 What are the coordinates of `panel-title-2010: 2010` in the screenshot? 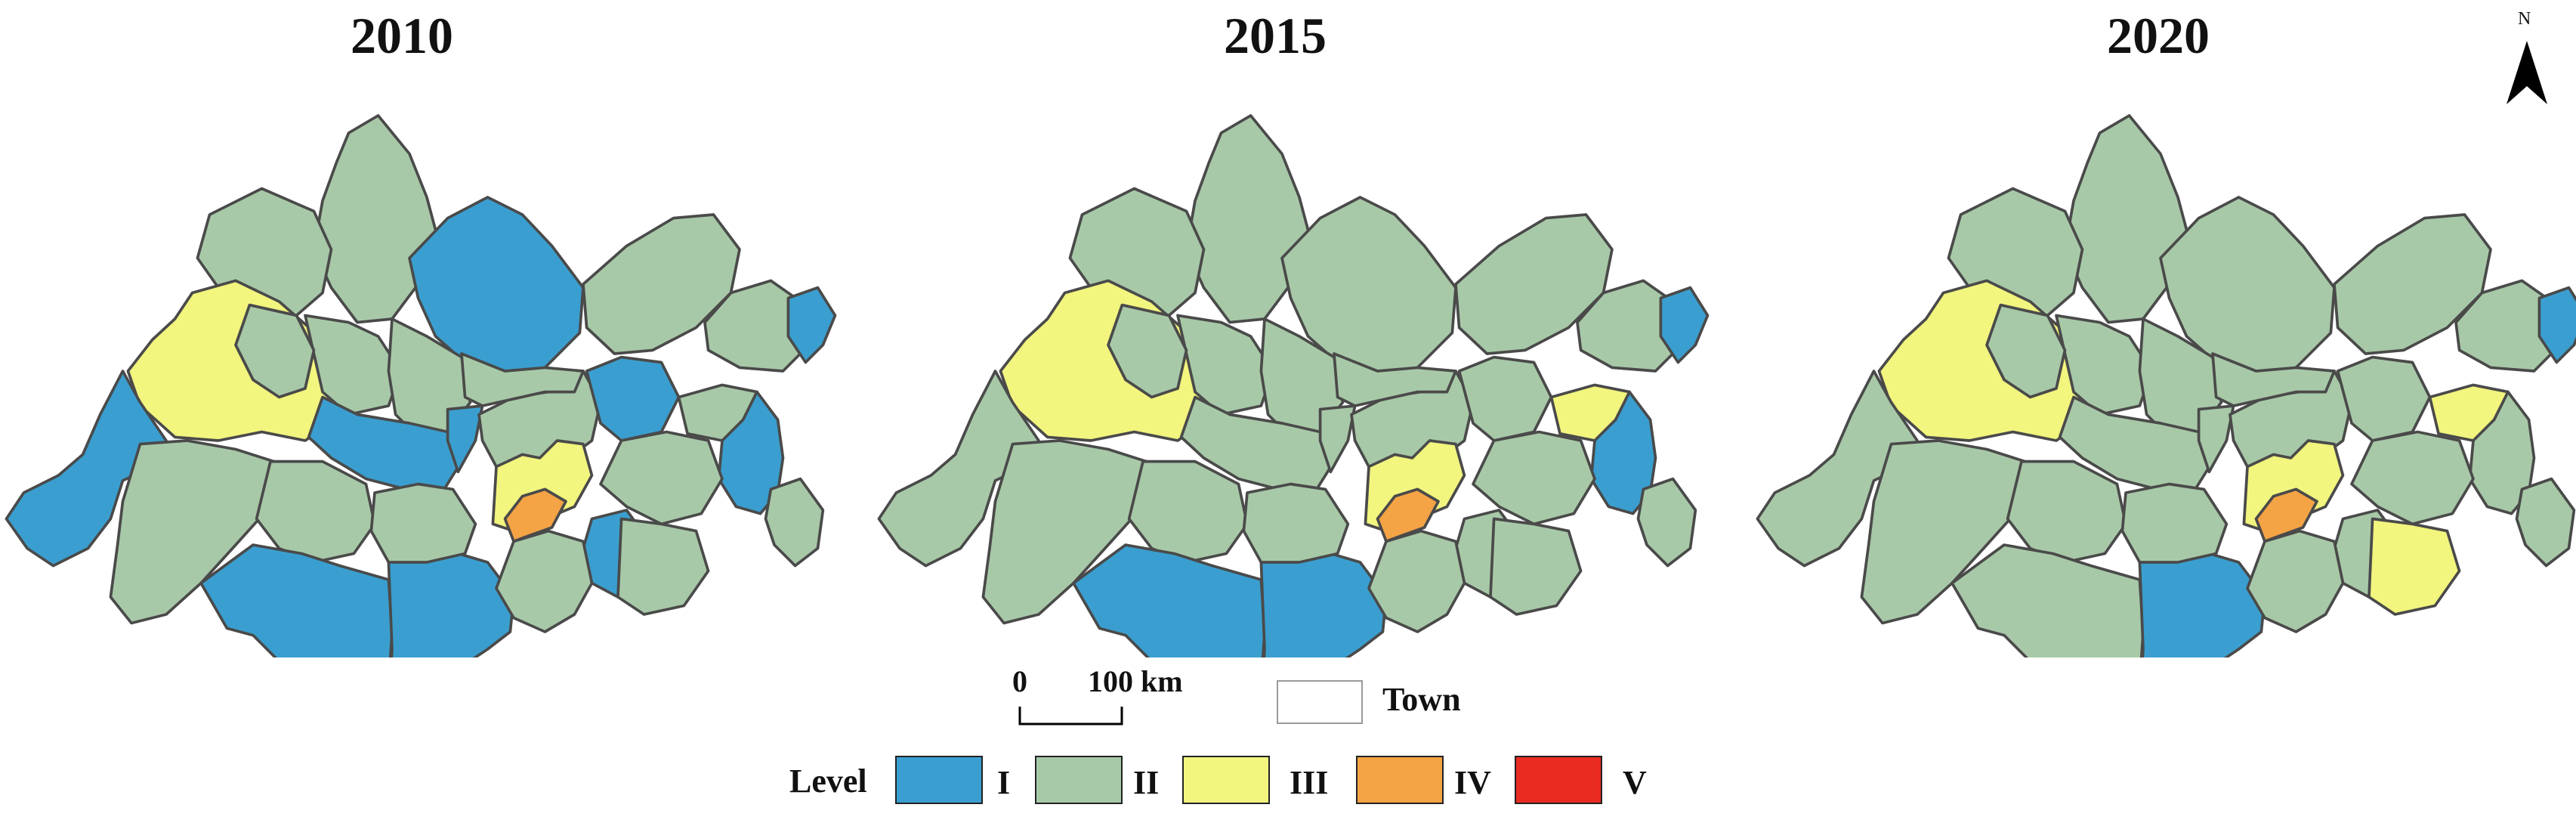 It's located at (402, 35).